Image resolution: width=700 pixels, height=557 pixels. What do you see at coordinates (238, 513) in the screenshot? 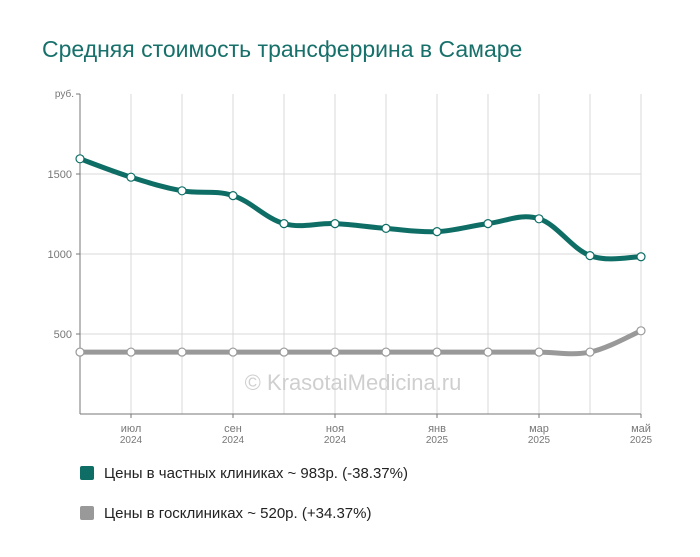
I see `legend-label-public: Цены в госклиниках ~ 520р. (+34.37%)` at bounding box center [238, 513].